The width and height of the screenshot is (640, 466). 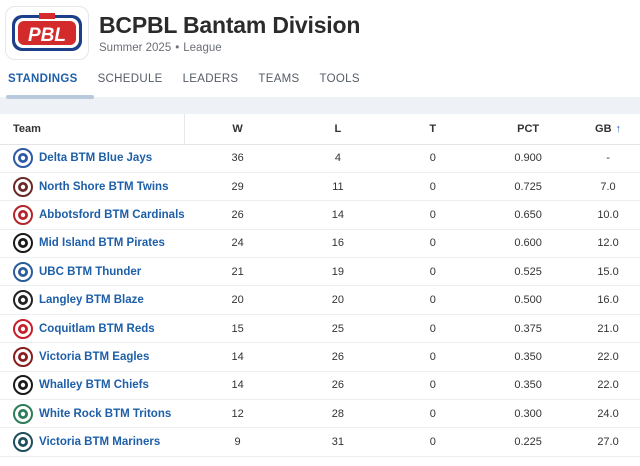 What do you see at coordinates (237, 386) in the screenshot?
I see `wins-cell: 14` at bounding box center [237, 386].